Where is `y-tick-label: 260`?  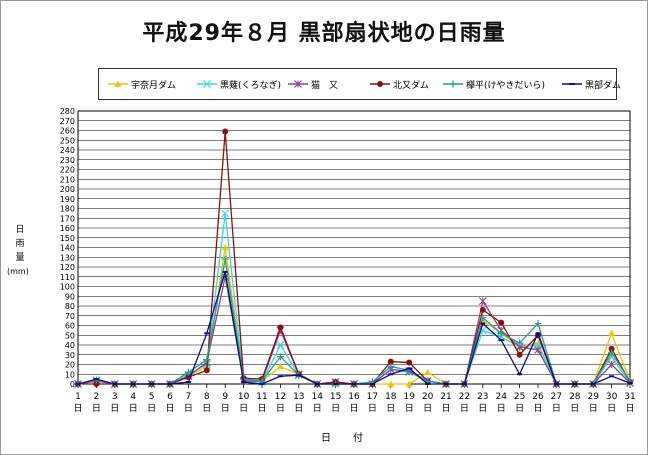 y-tick-label: 260 is located at coordinates (67, 131).